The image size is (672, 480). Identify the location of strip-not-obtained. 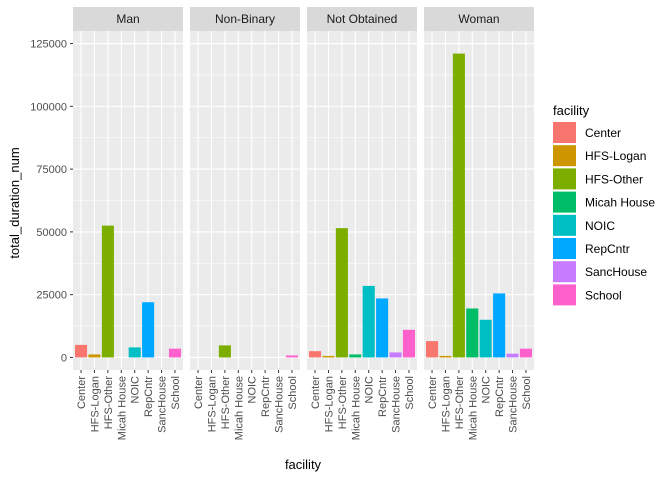
(362, 19).